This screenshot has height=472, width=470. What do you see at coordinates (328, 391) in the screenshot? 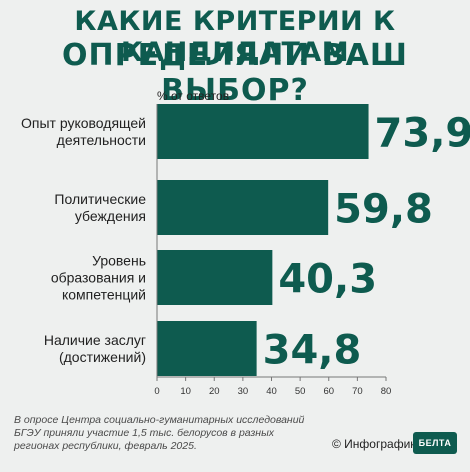
I see `x-tick-label-60: 60` at bounding box center [328, 391].